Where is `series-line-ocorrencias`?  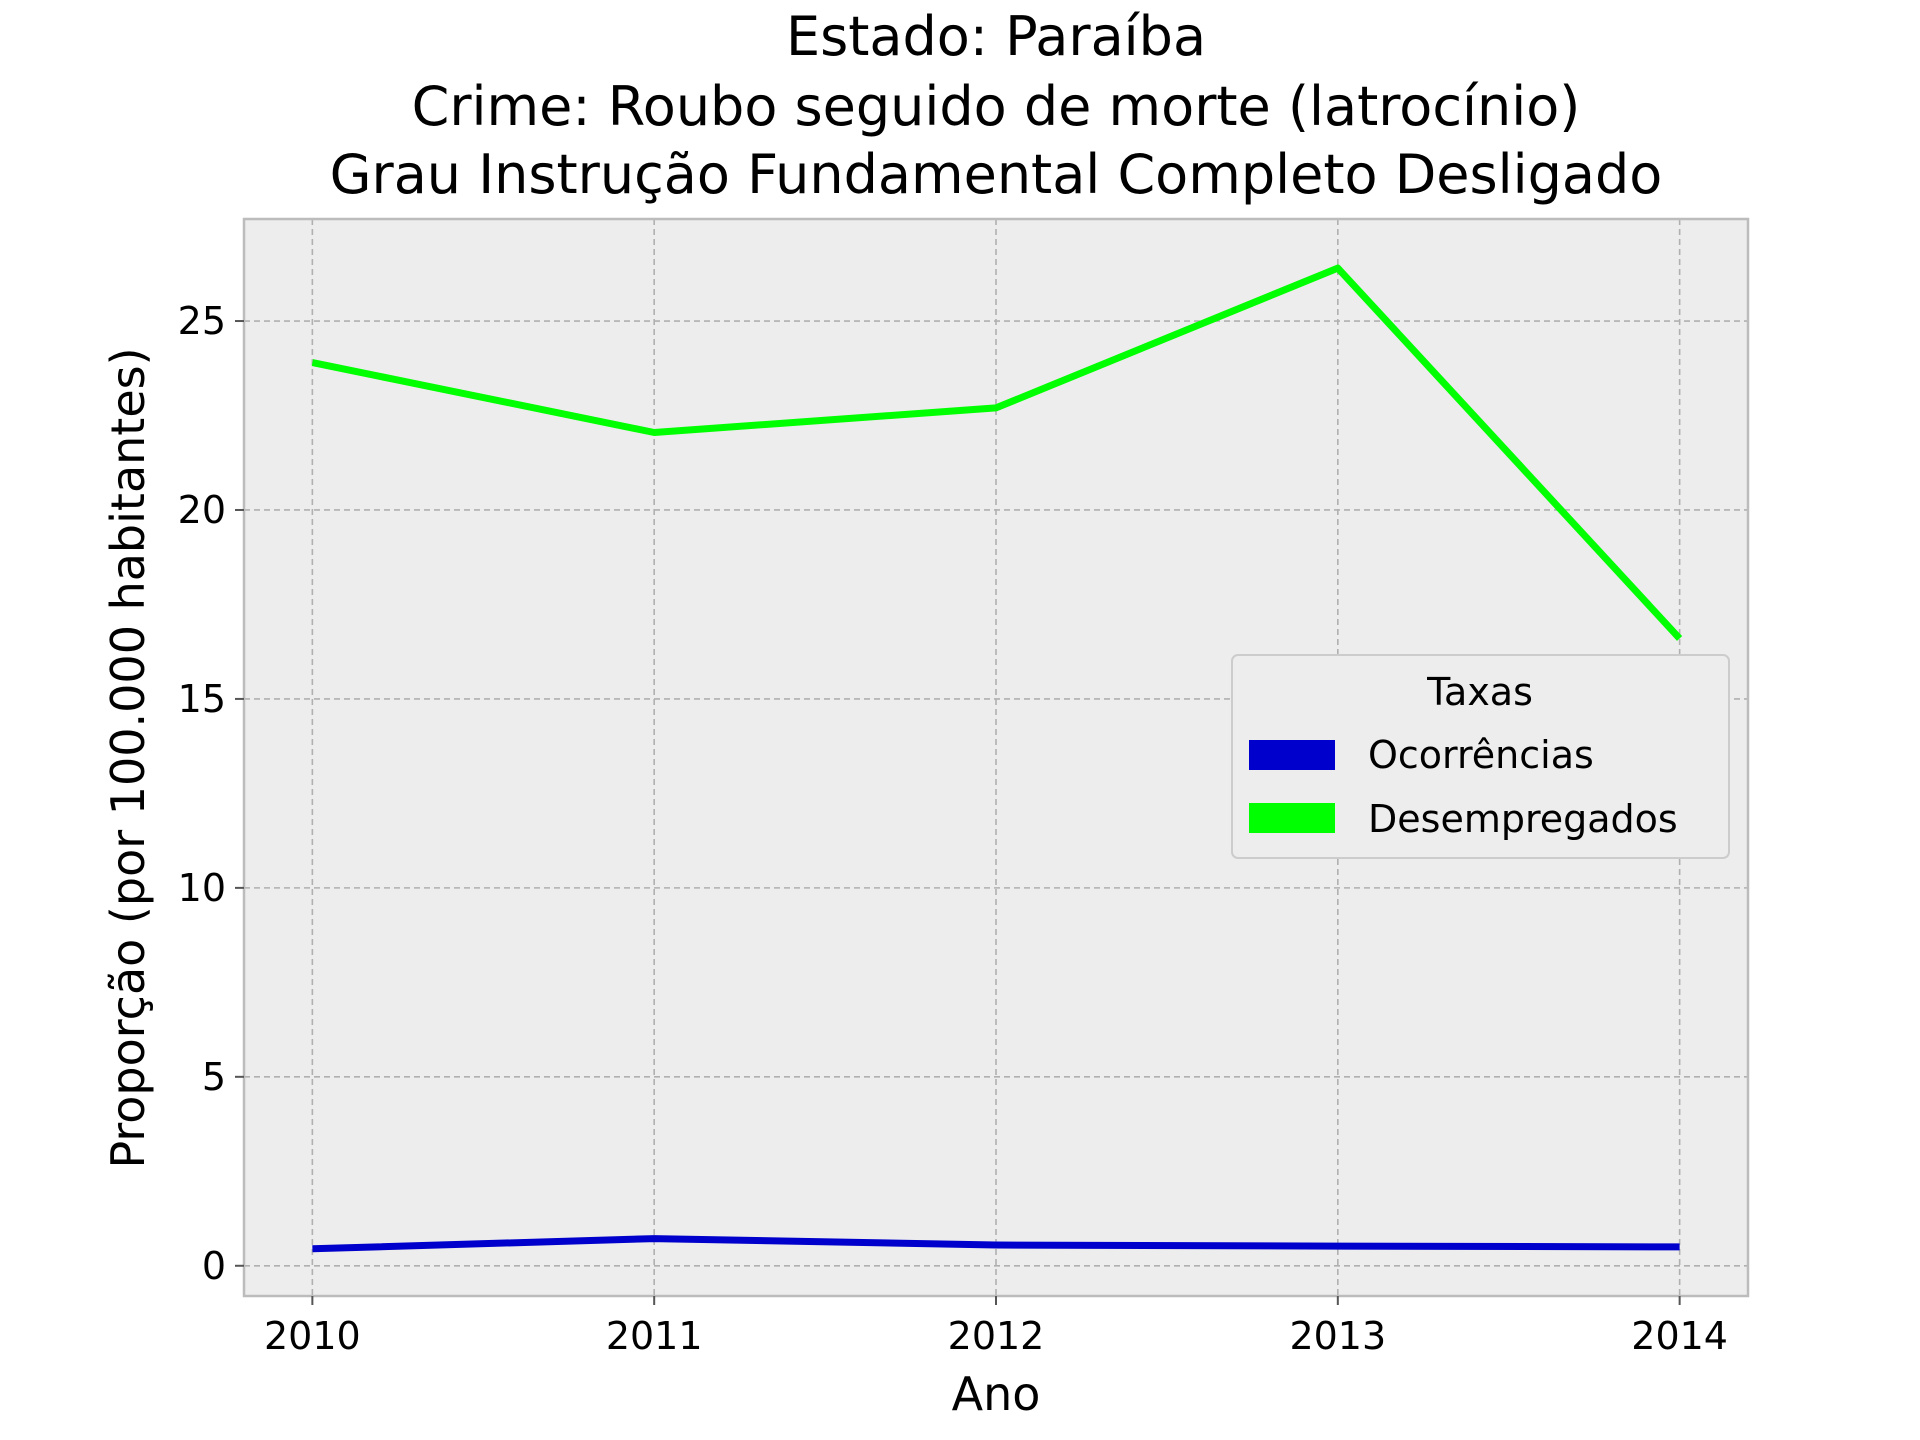
series-line-ocorrencias is located at coordinates (996, 1244).